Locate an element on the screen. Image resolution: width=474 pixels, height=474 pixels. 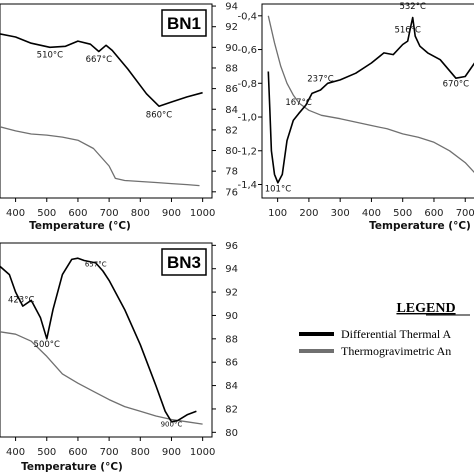
legend-label-tg: Thermogravimetric An is located at coordinates (396, 351).